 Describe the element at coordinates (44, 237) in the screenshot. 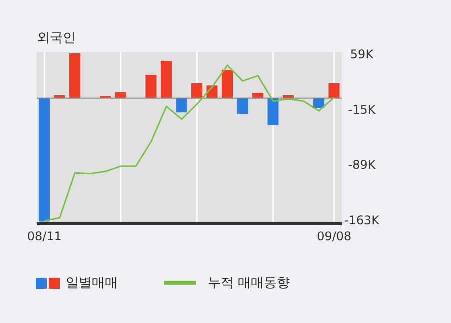

I see `x-tick-label: 08/11` at that location.